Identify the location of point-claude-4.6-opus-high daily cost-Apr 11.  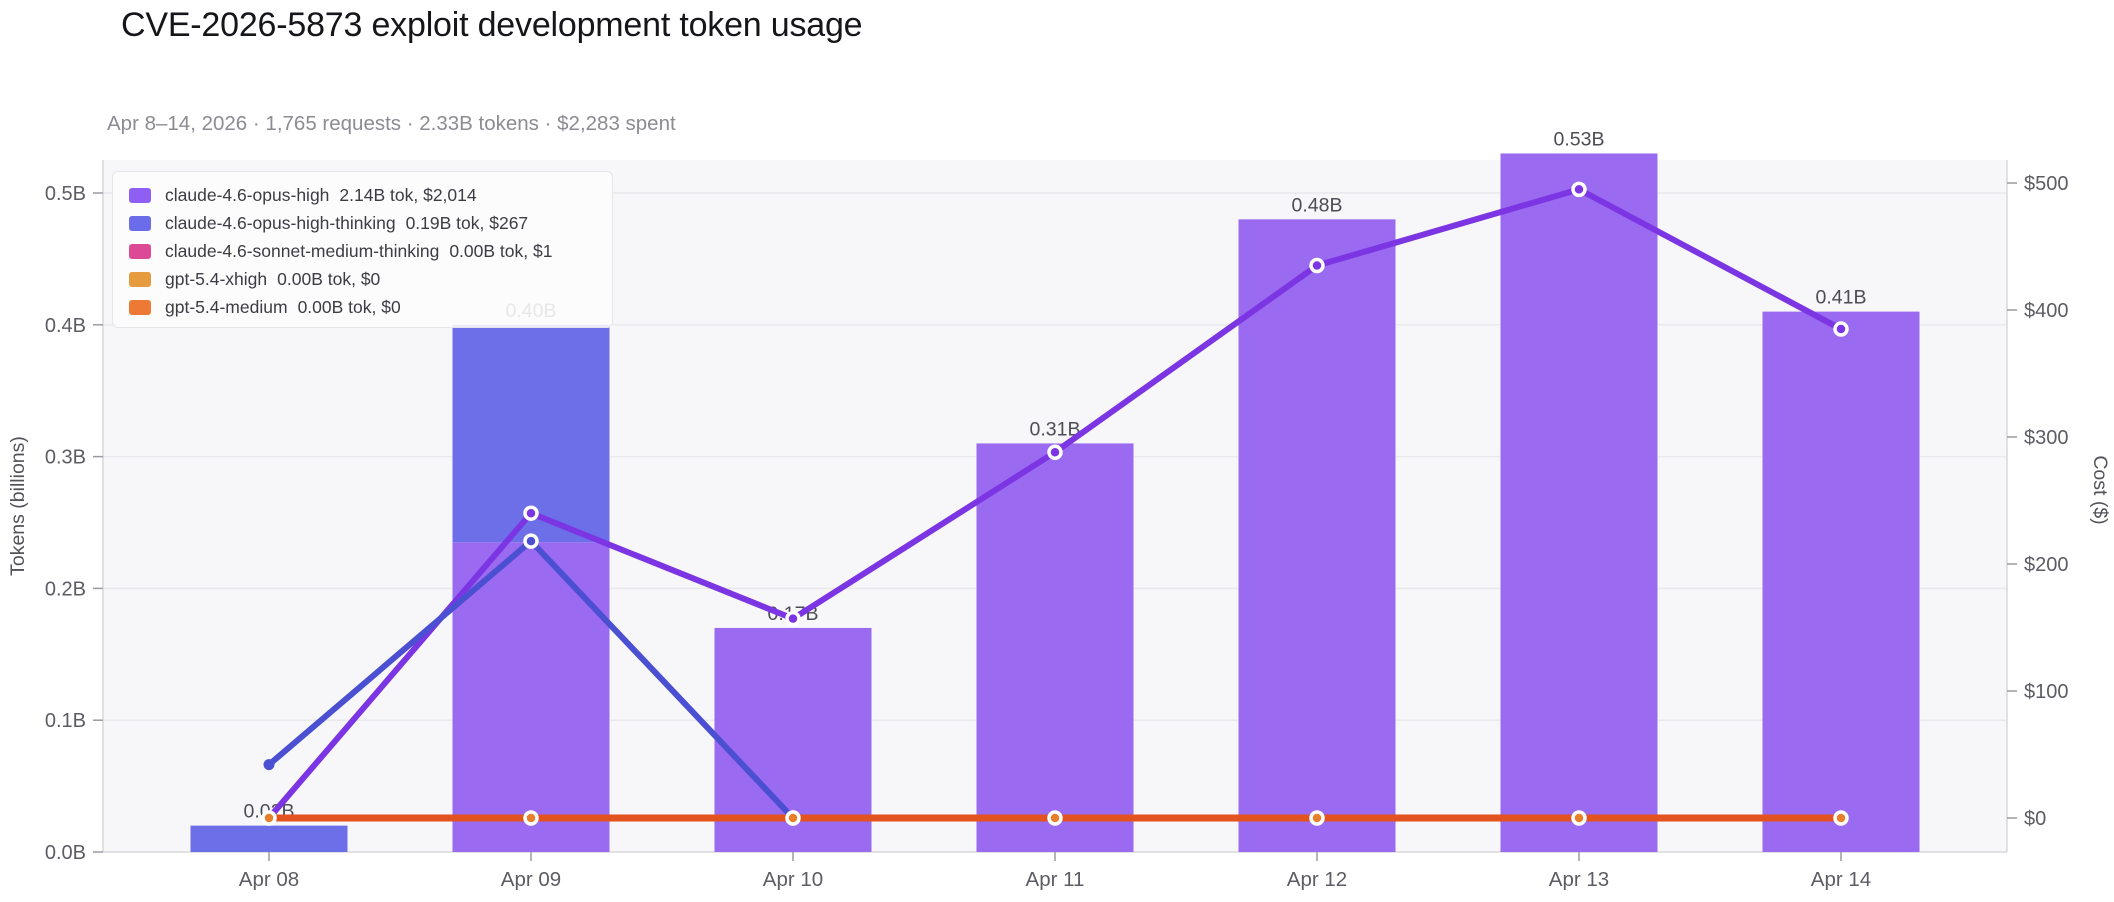
(1055, 452).